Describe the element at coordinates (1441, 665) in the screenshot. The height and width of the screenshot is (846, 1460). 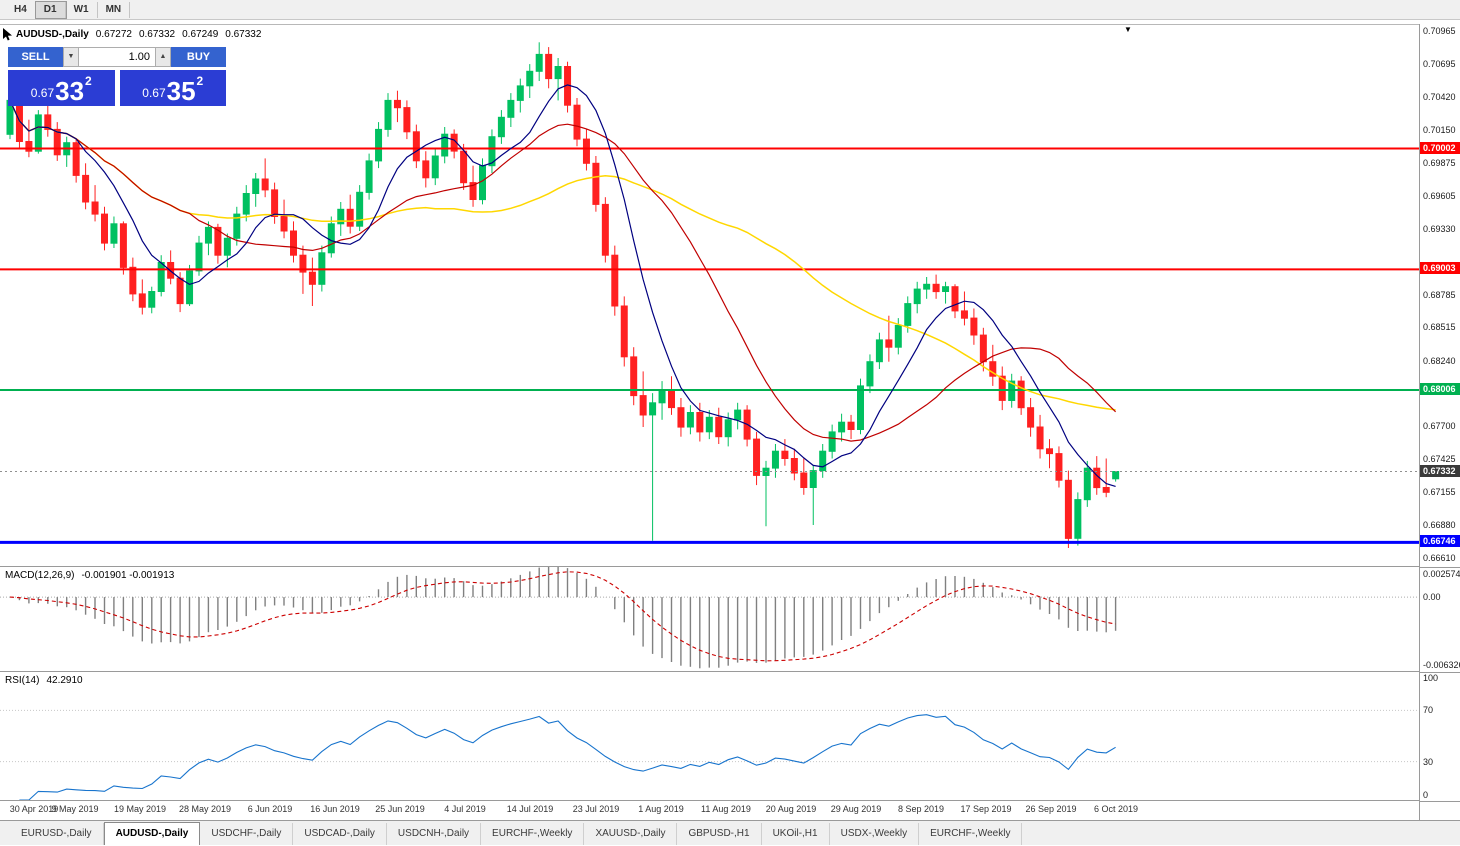
I see `macd-axis-label: -0.006326` at that location.